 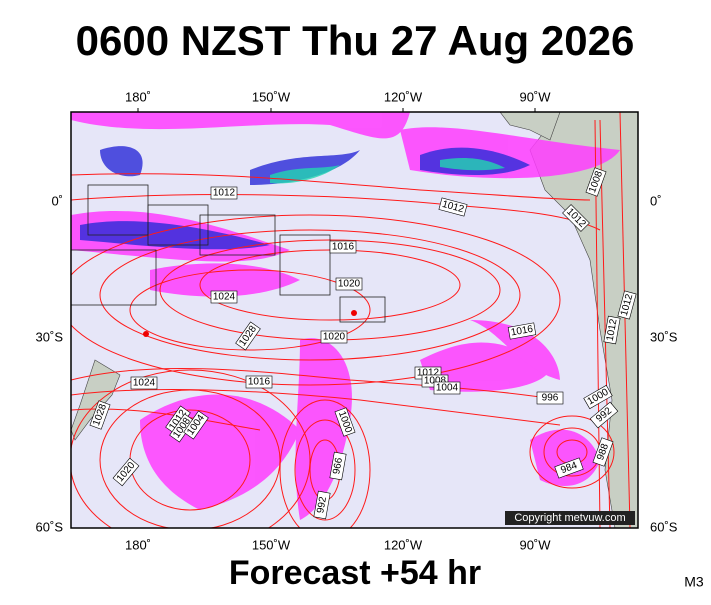 I want to click on isobar-label: 1004, so click(x=447, y=388).